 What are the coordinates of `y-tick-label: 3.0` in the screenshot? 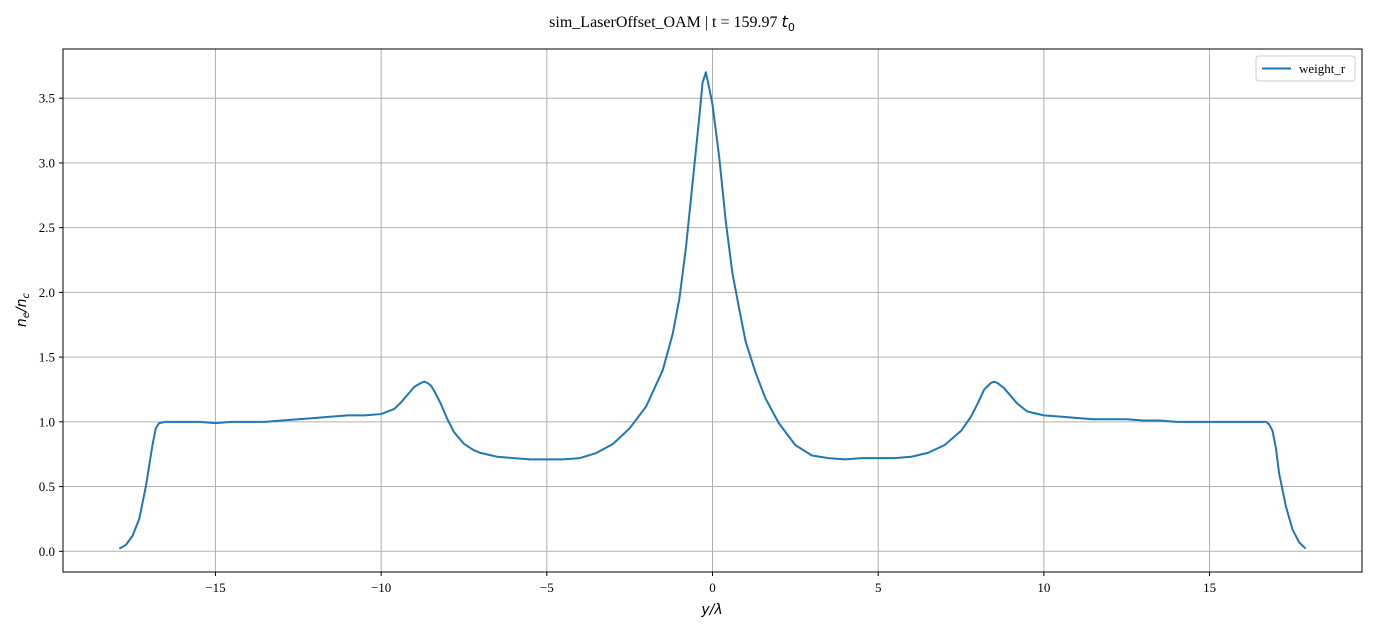 It's located at (47, 162).